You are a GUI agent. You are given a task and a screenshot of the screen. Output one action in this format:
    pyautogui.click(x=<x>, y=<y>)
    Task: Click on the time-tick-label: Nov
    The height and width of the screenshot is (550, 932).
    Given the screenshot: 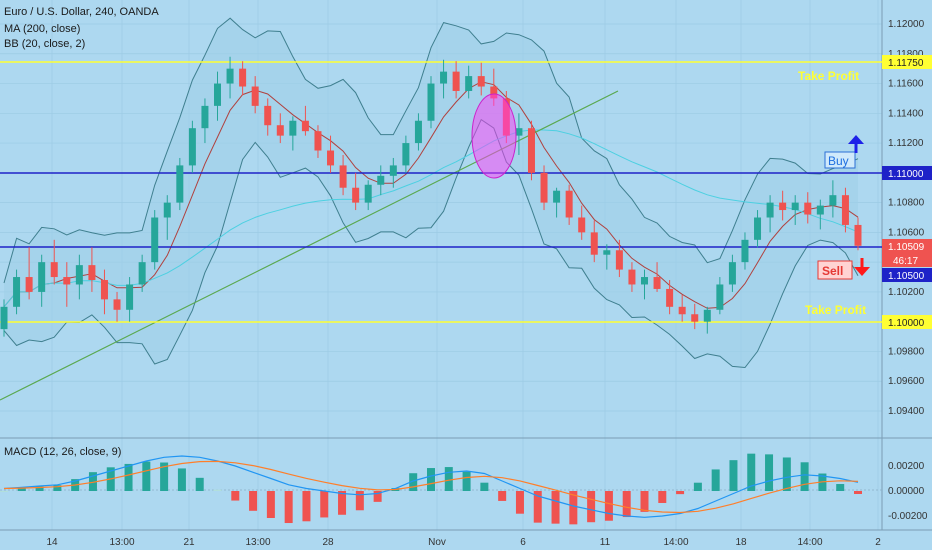 What is the action you would take?
    pyautogui.click(x=437, y=542)
    